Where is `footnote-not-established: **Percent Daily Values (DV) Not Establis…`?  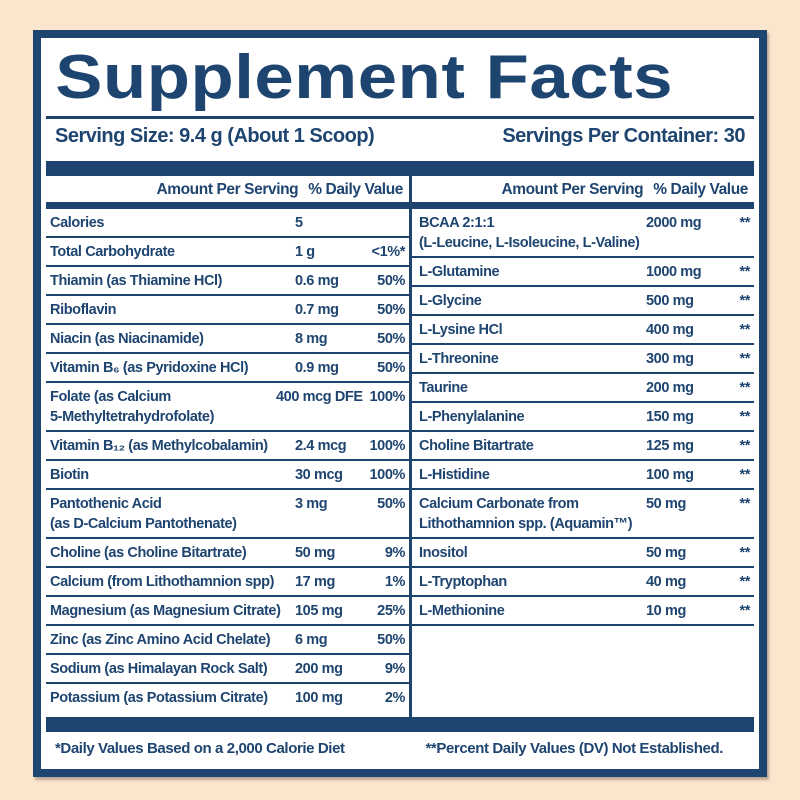 footnote-not-established: **Percent Daily Values (DV) Not Establis… is located at coordinates (574, 748).